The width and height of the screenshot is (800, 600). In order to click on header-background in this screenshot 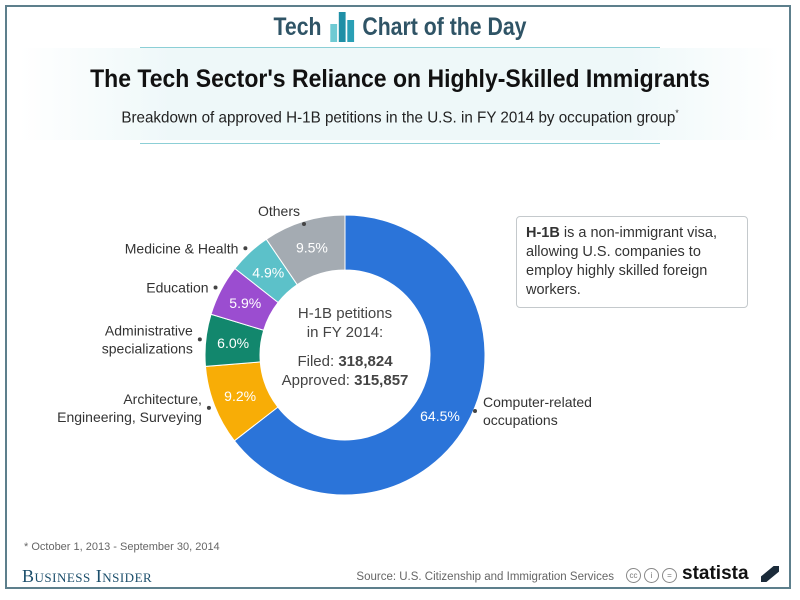, I will do `click(400, 94)`.